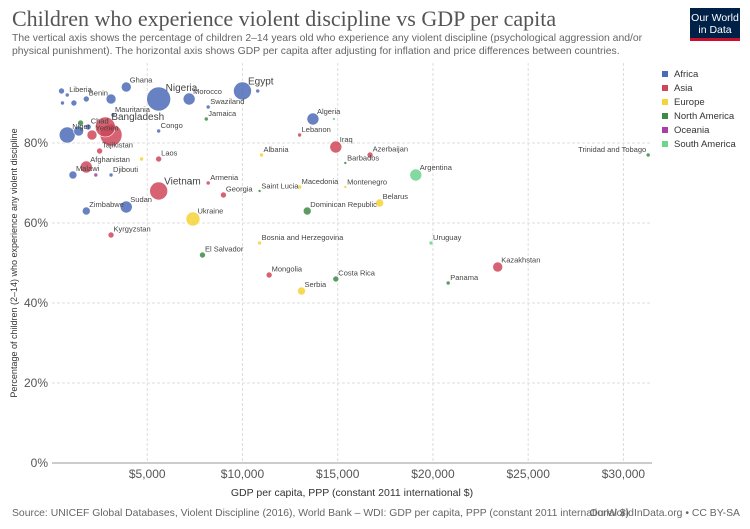 The image size is (750, 529). I want to click on legend-item: South America, so click(699, 144).